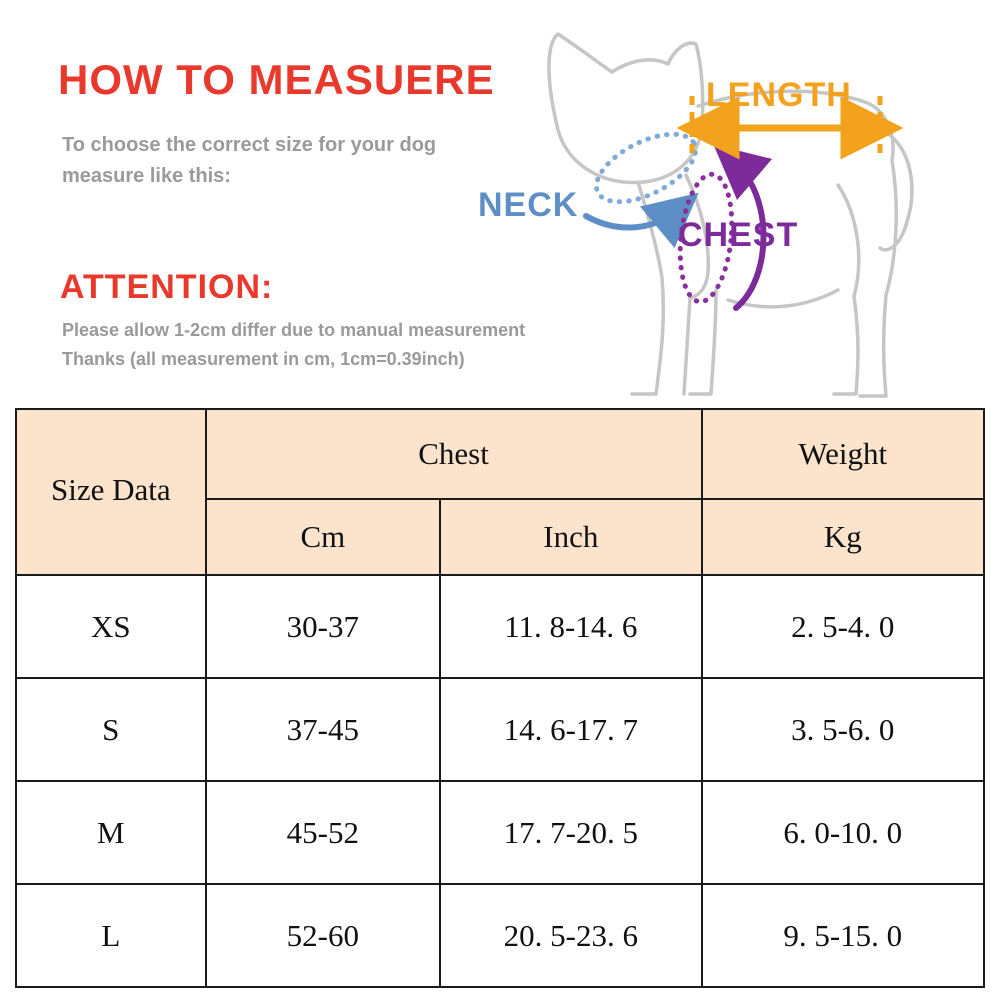 The height and width of the screenshot is (1000, 1000). What do you see at coordinates (528, 205) in the screenshot?
I see `neck-label: NECK` at bounding box center [528, 205].